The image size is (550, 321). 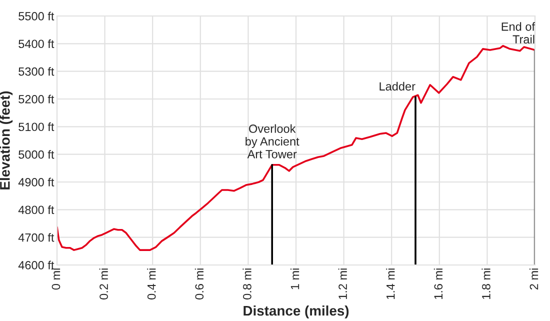 What do you see at coordinates (36, 265) in the screenshot?
I see `y-tick-label: 4600 ft` at bounding box center [36, 265].